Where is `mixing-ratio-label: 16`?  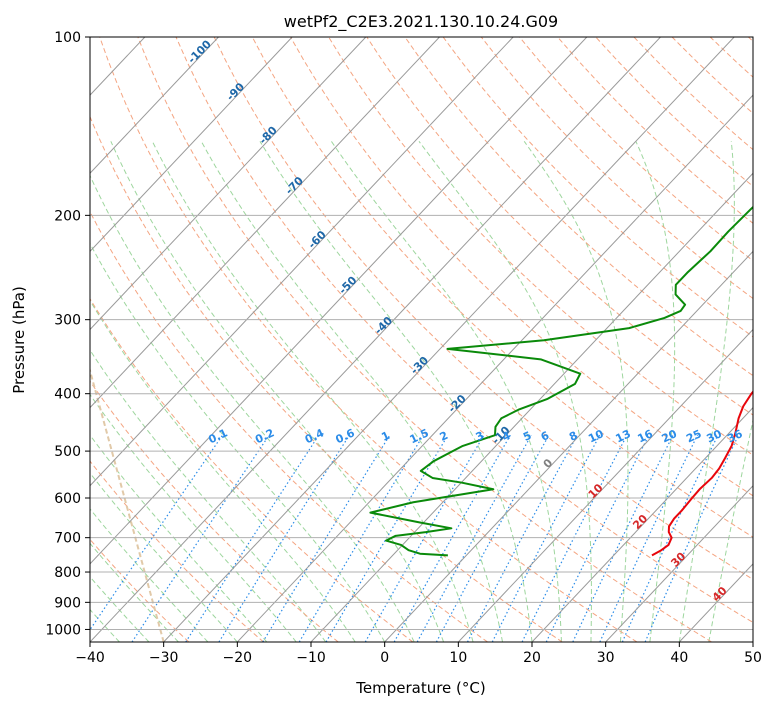 mixing-ratio-label: 16 is located at coordinates (646, 436).